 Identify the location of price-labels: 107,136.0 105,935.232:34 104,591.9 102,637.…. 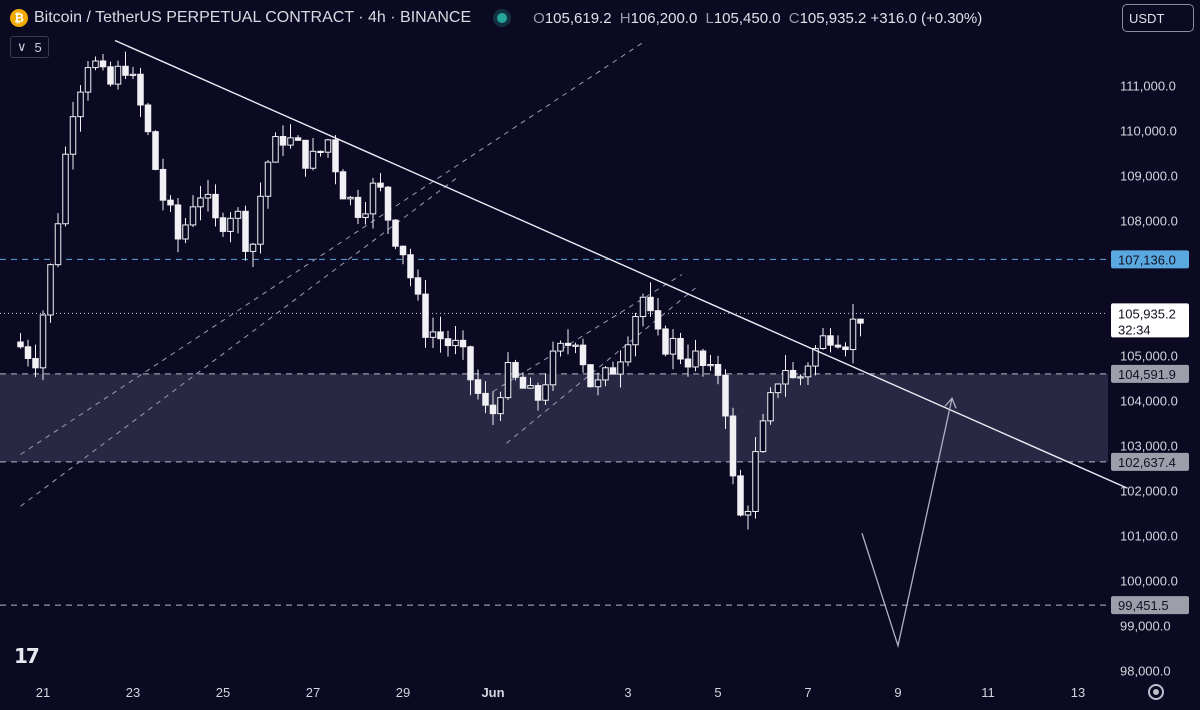
(1150, 432).